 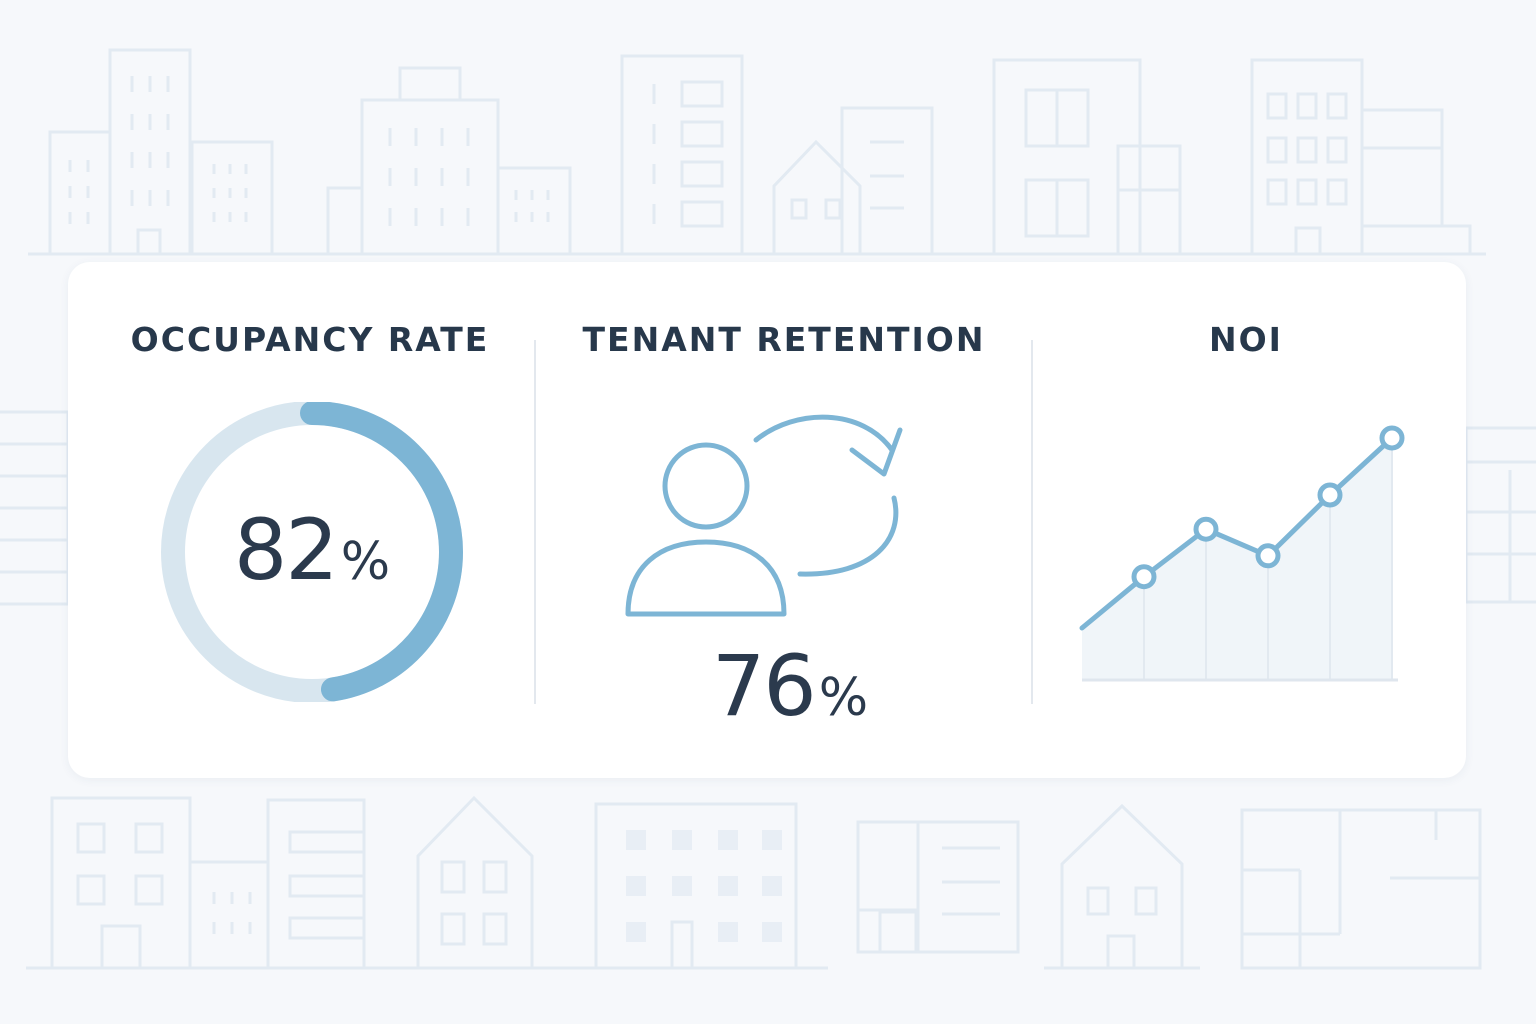 What do you see at coordinates (784, 339) in the screenshot?
I see `retention-title: TENANT RETENTION` at bounding box center [784, 339].